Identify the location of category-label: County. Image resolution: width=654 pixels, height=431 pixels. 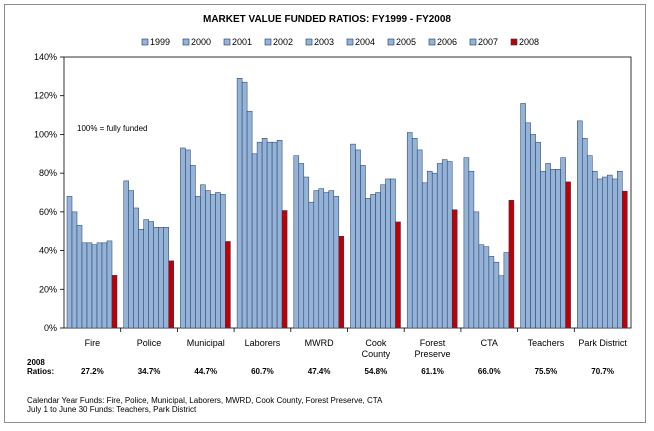
(376, 354).